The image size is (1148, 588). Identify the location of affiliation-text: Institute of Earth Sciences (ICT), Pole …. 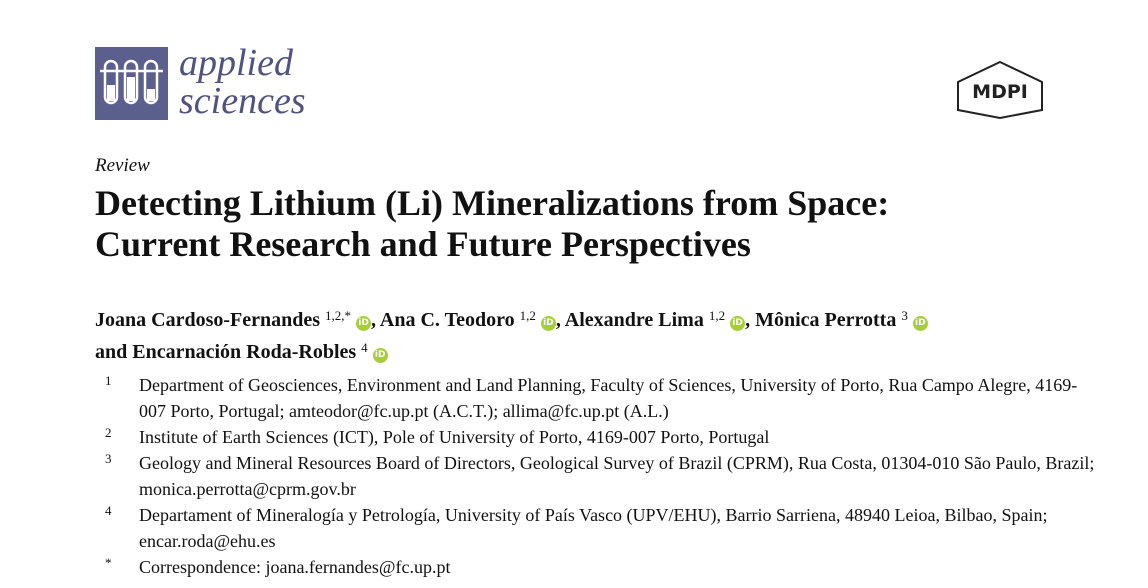
(454, 437).